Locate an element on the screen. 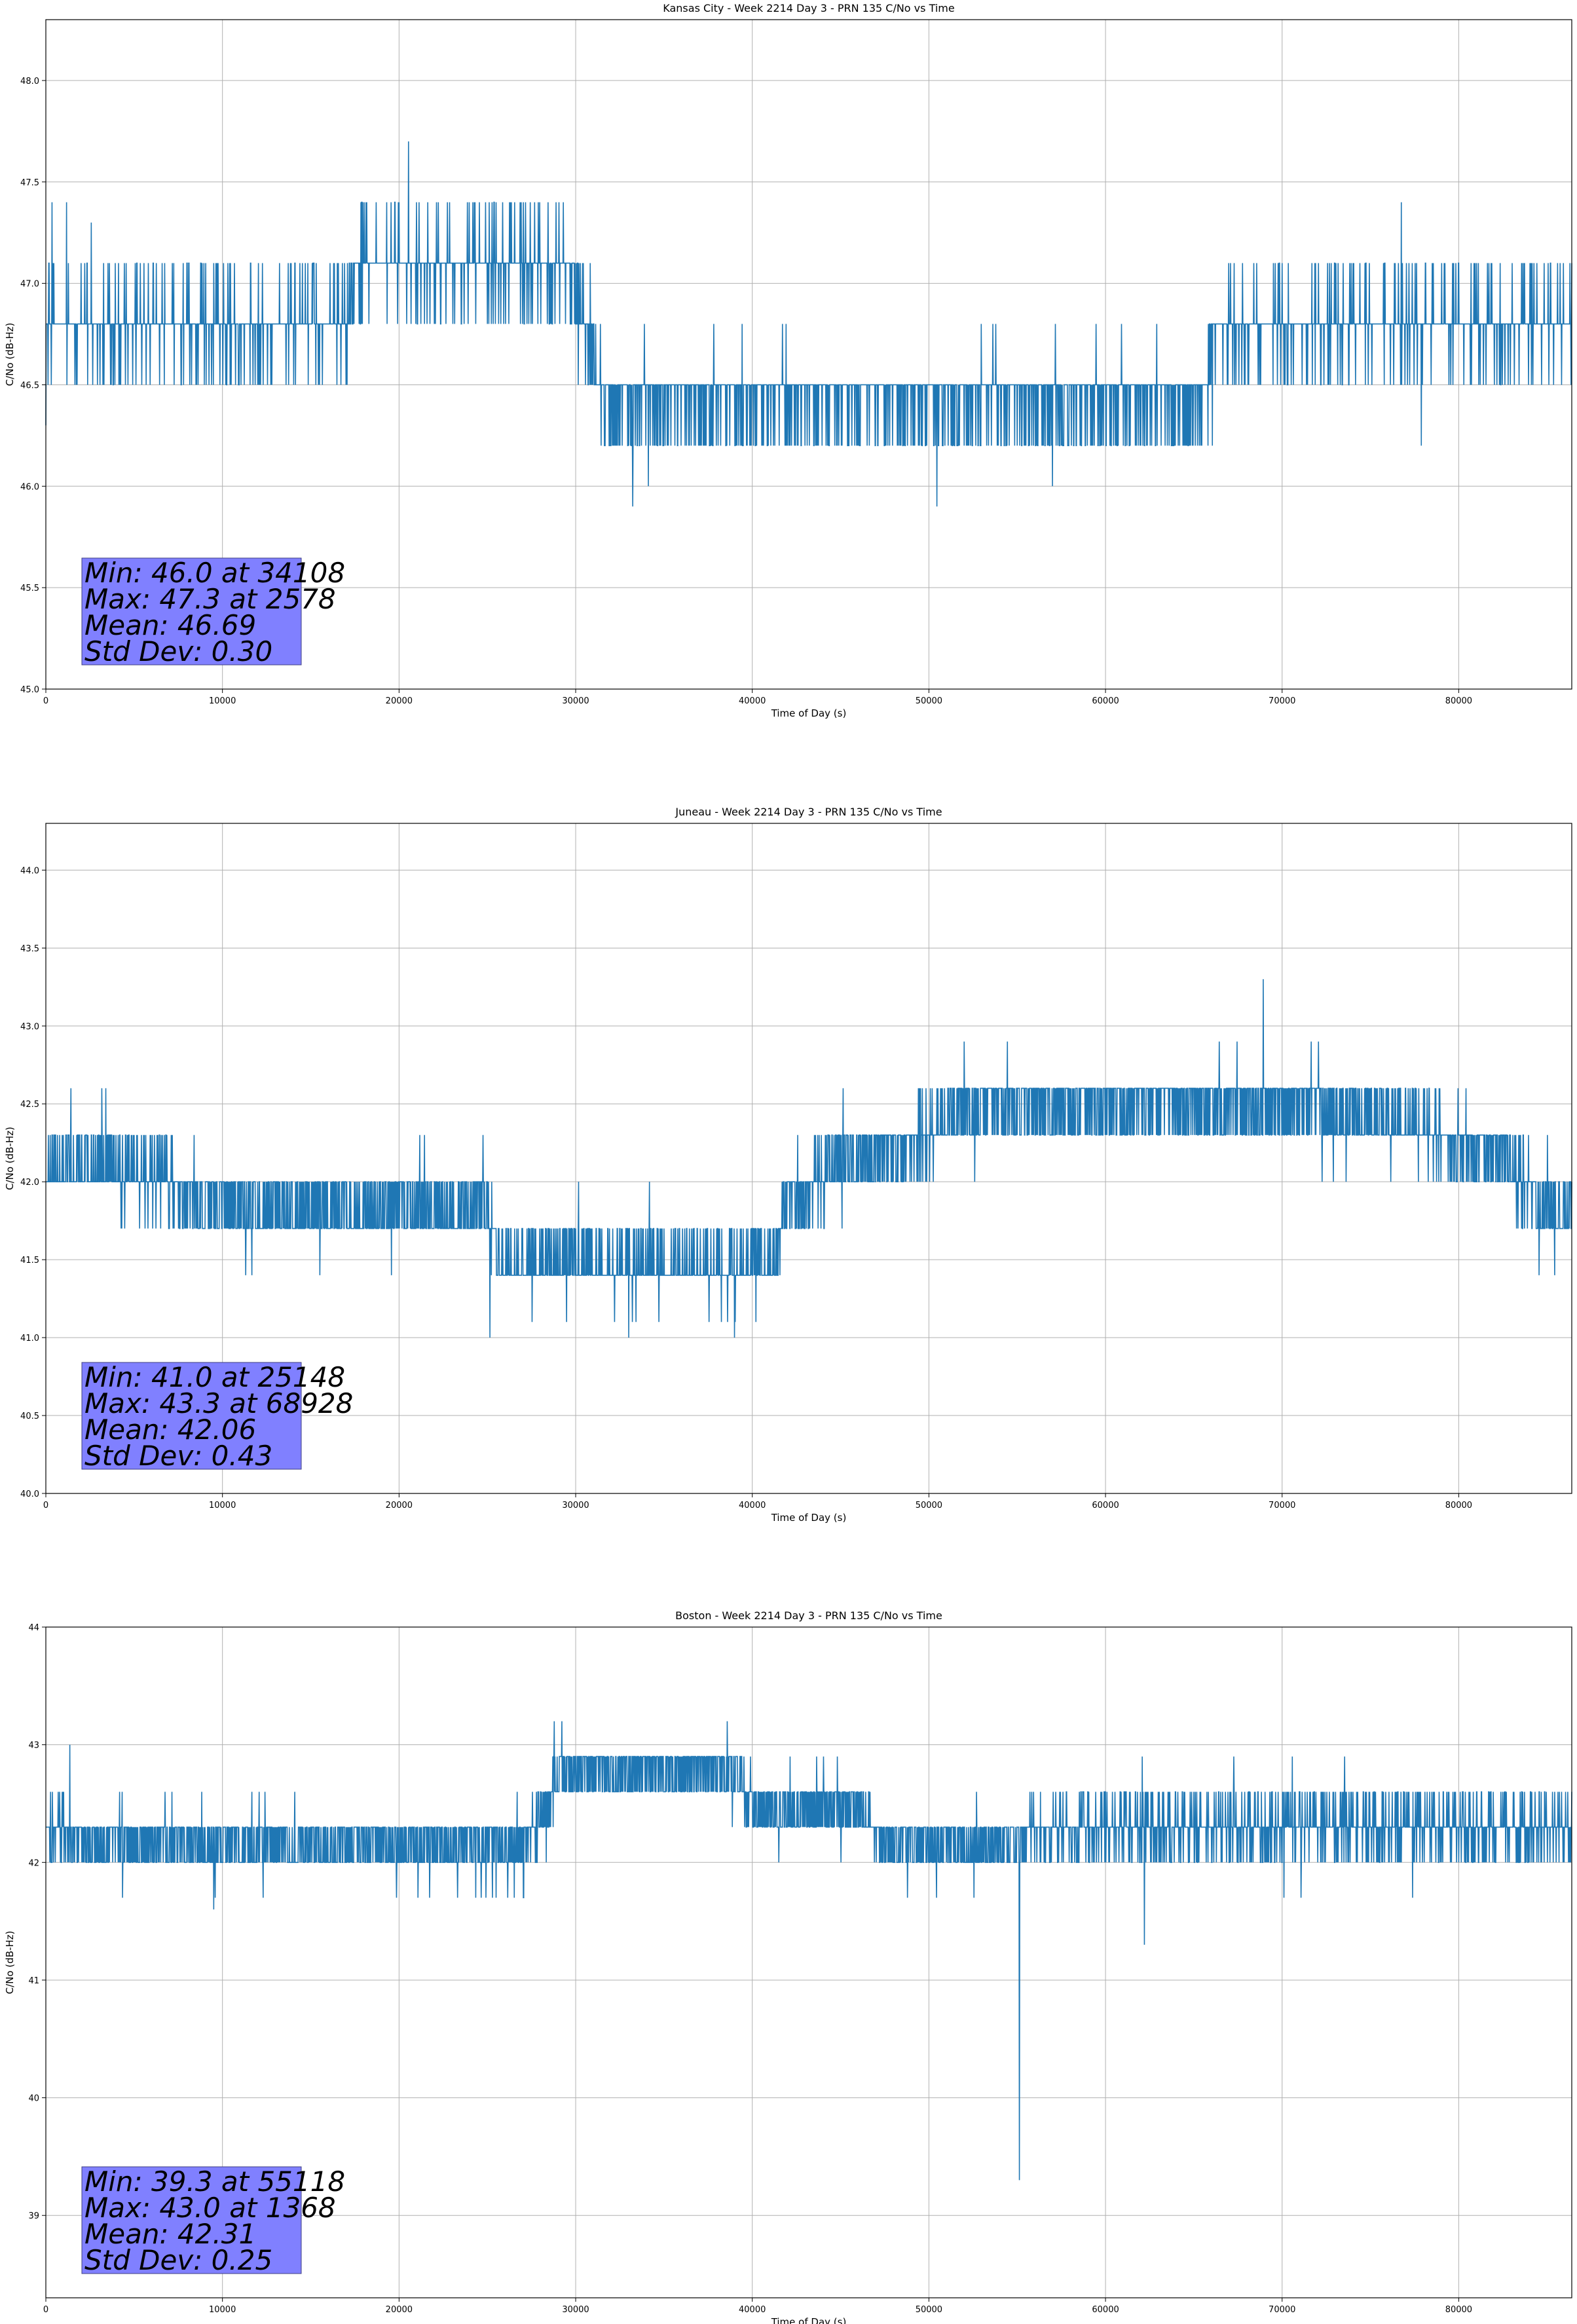 The width and height of the screenshot is (1577, 2324). y-tick-label: 45.5 is located at coordinates (29, 588).